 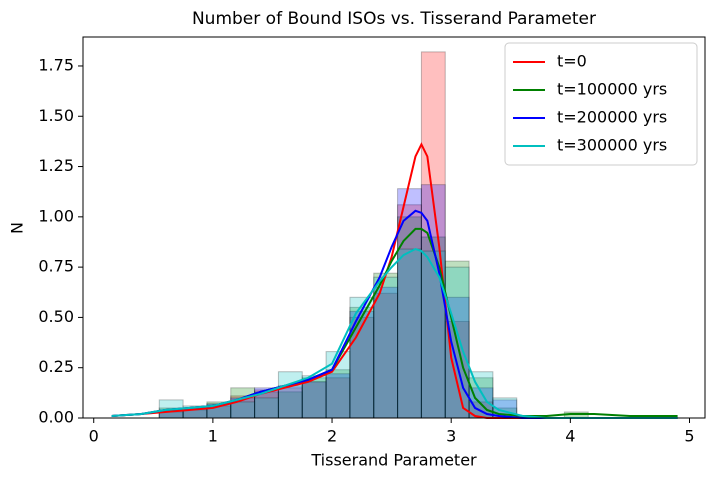 What do you see at coordinates (612, 145) in the screenshot?
I see `legend-label: t=300000 yrs` at bounding box center [612, 145].